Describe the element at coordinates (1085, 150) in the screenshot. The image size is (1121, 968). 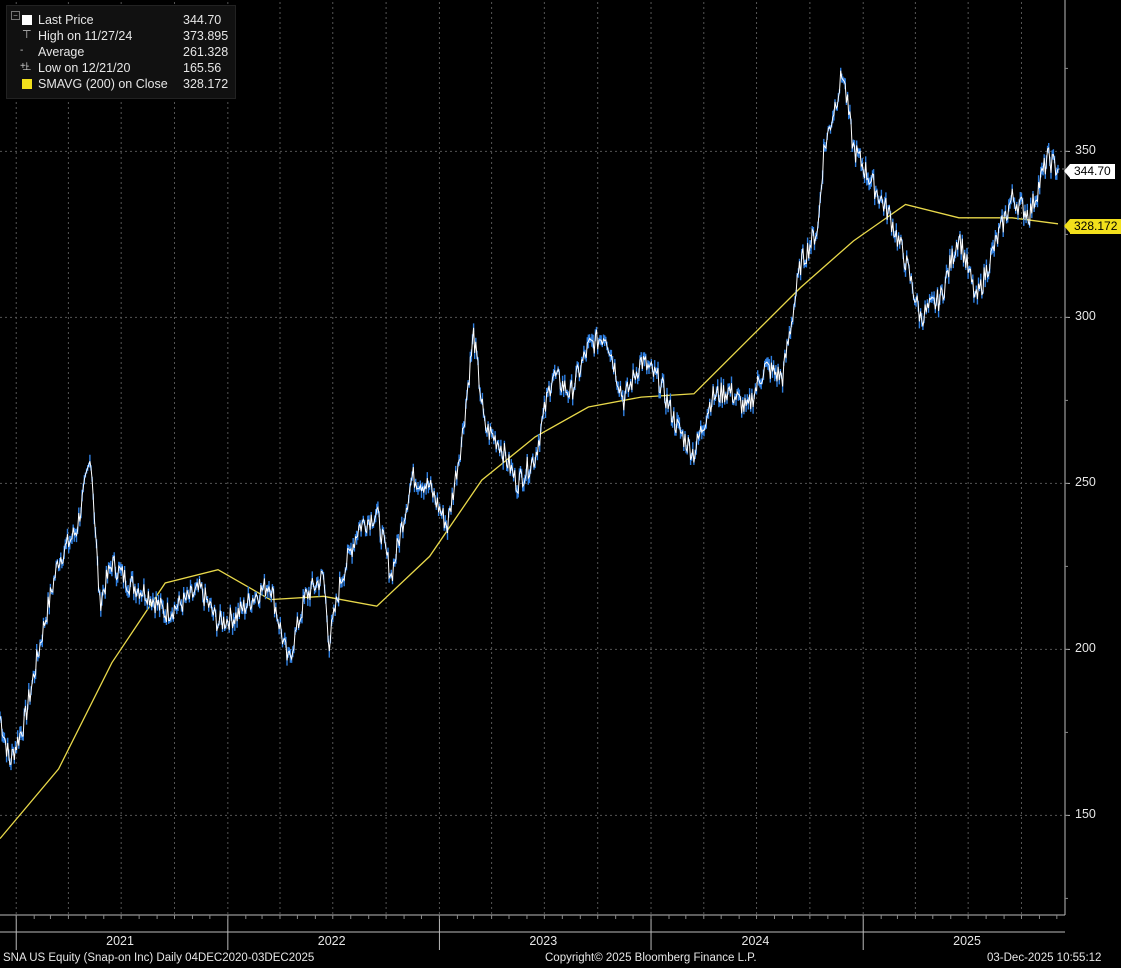
I see `ytick-label: 350` at that location.